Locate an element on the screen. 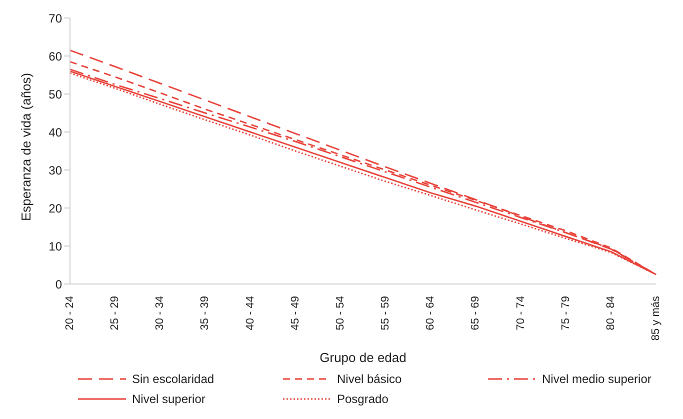  x-tick-label: 40 - 44 is located at coordinates (250, 313).